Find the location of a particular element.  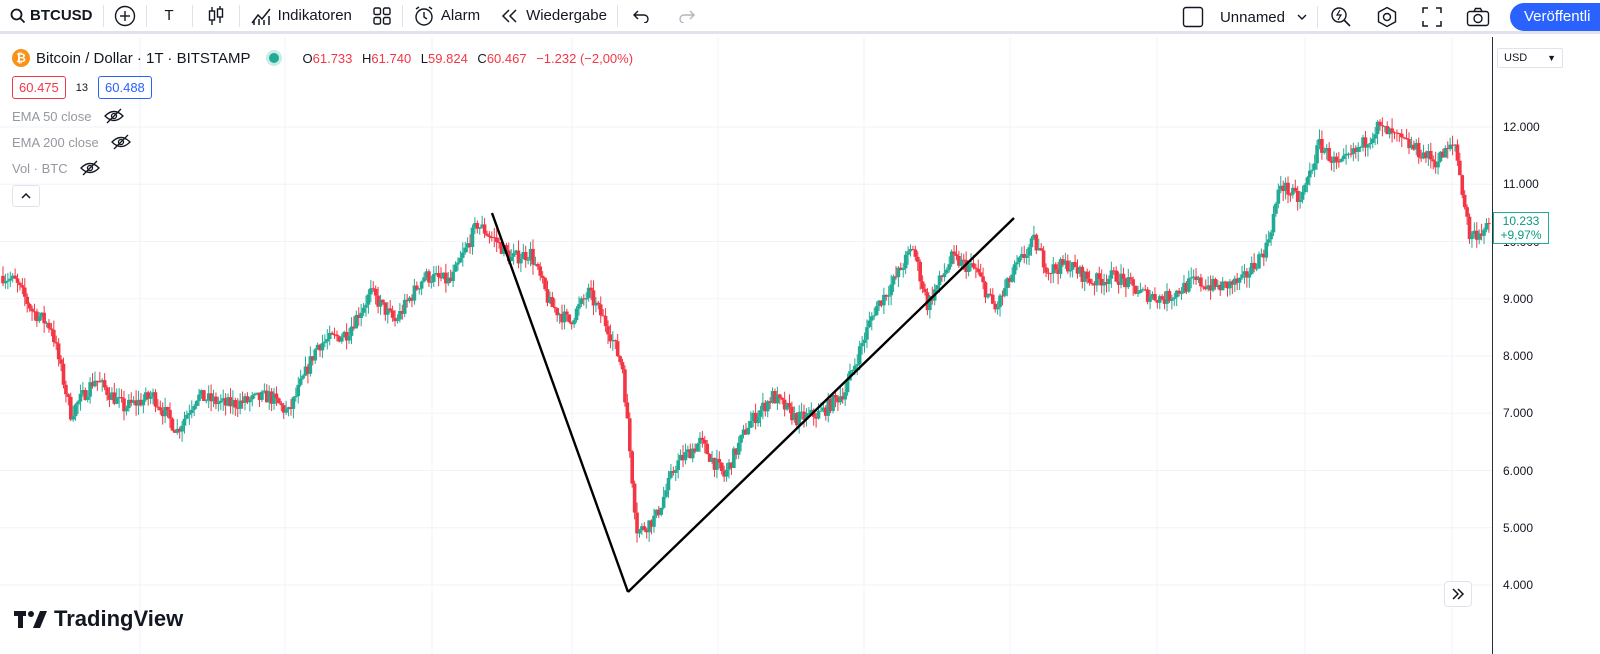

settings-button is located at coordinates (1387, 17).